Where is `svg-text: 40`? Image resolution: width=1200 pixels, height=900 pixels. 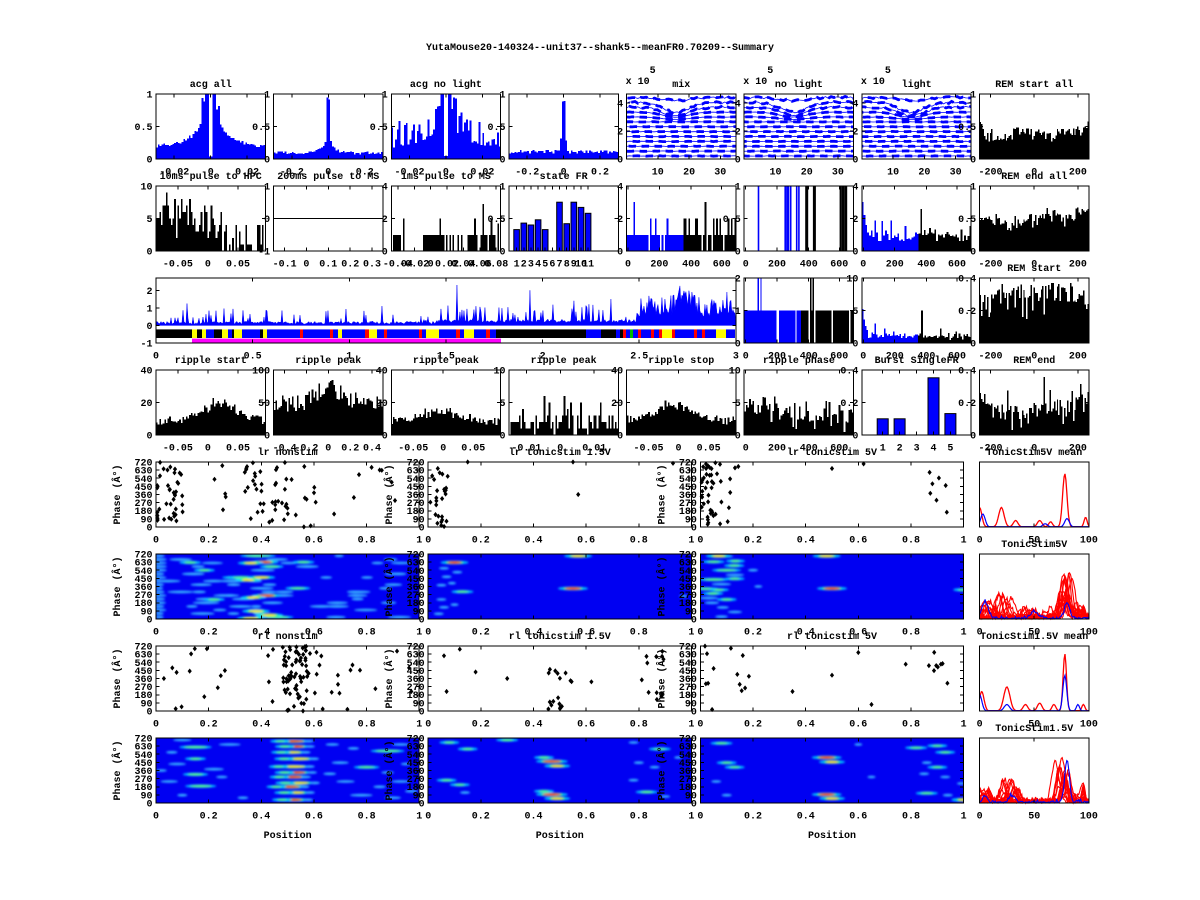
svg-text: 40 is located at coordinates (146, 372).